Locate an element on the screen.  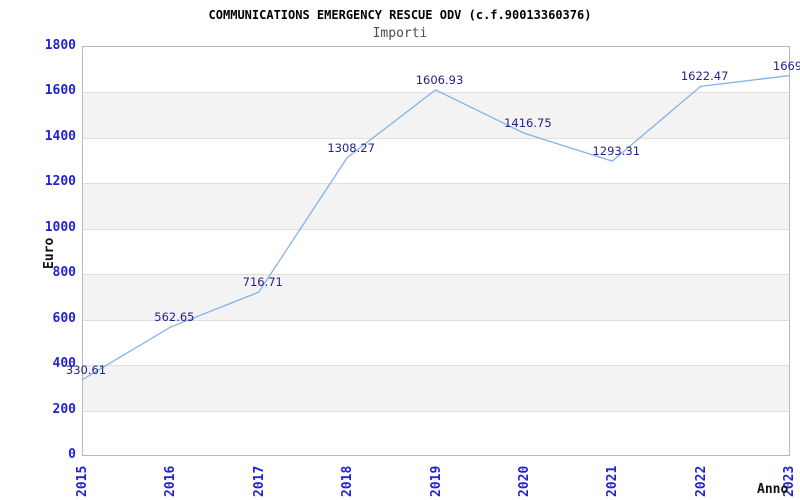
y-tick-label: 1200 is located at coordinates (60, 182).